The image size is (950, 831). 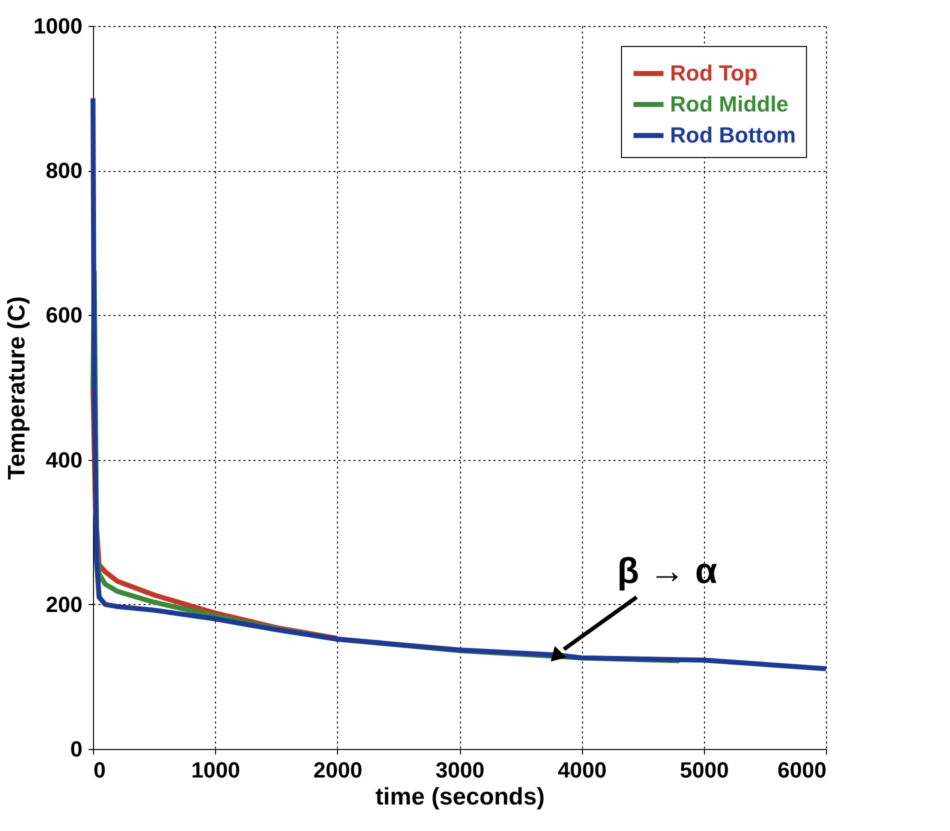 What do you see at coordinates (733, 135) in the screenshot?
I see `legend-label: Rod Bottom` at bounding box center [733, 135].